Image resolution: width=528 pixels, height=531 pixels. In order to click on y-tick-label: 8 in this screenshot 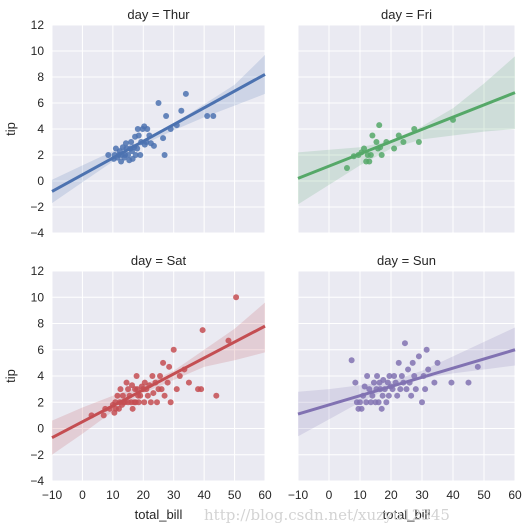, I will do `click(40, 324)`.